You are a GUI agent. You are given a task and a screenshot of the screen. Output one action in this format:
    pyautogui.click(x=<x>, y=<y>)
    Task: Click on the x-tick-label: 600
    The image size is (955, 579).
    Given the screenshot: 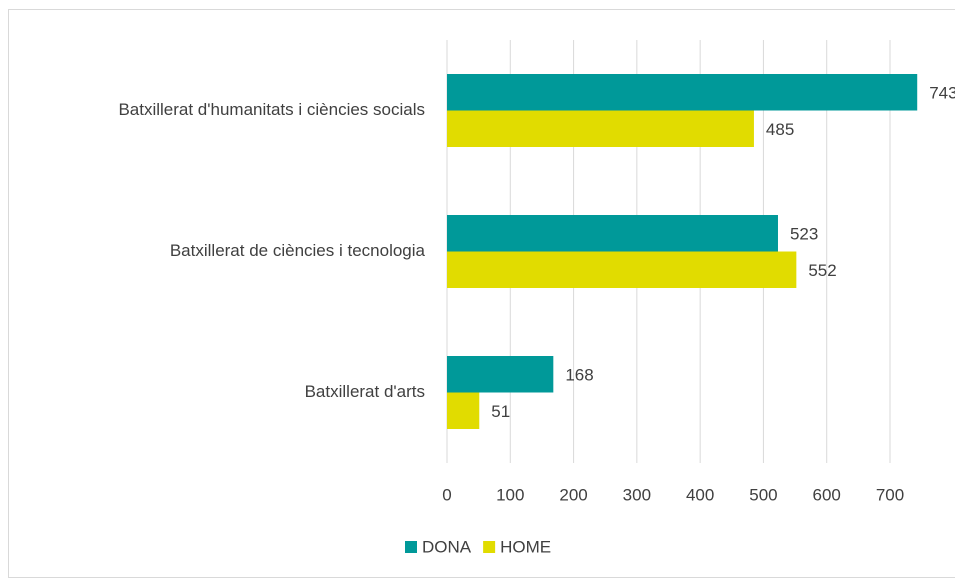 What is the action you would take?
    pyautogui.click(x=827, y=494)
    